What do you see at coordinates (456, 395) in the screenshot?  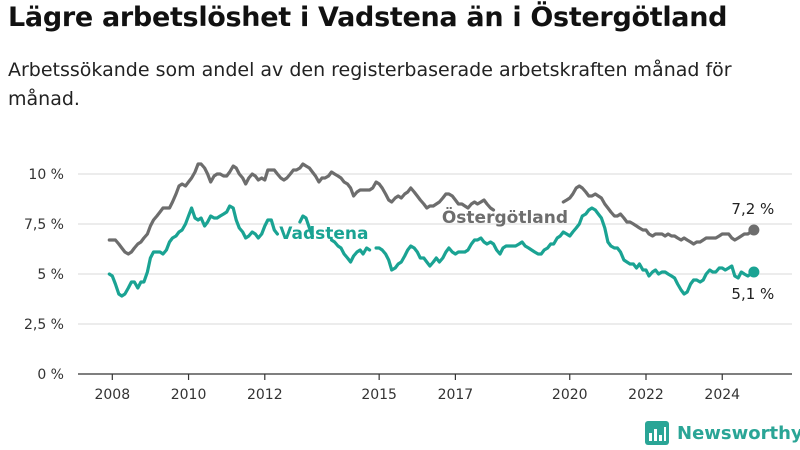 I see `x-tick-label: 2017` at bounding box center [456, 395].